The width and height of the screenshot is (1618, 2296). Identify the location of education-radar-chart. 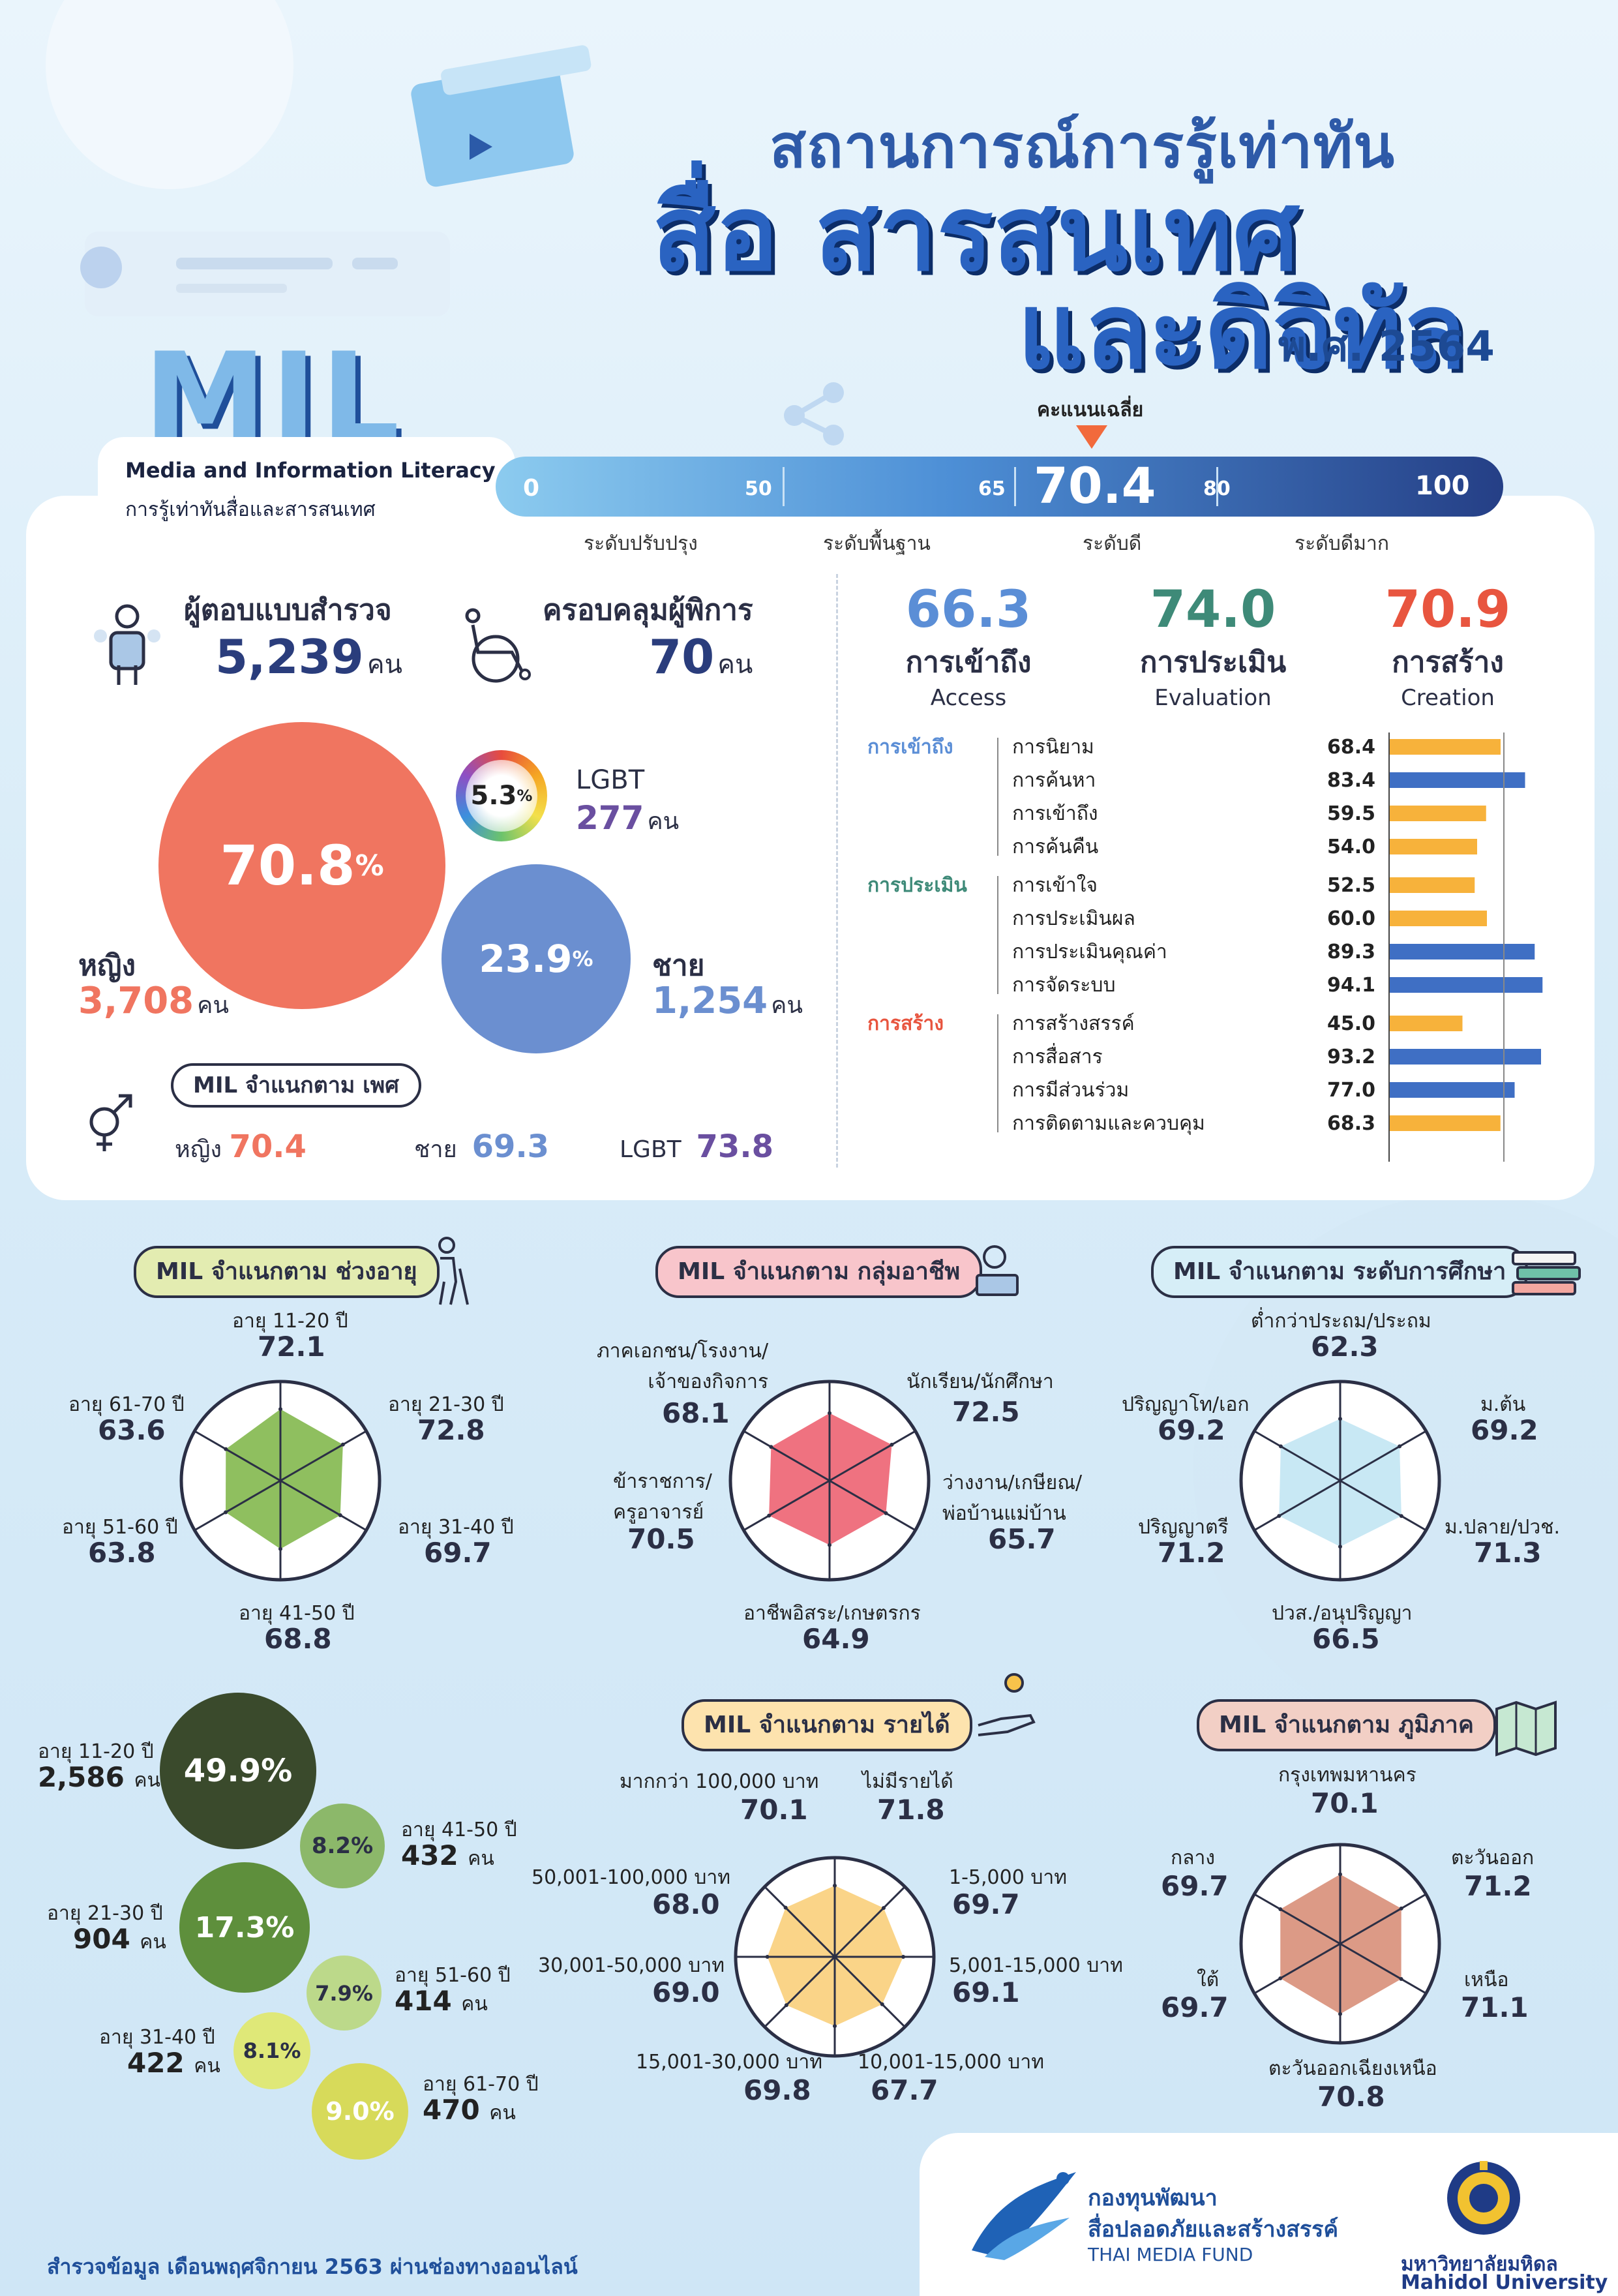
(1340, 1481).